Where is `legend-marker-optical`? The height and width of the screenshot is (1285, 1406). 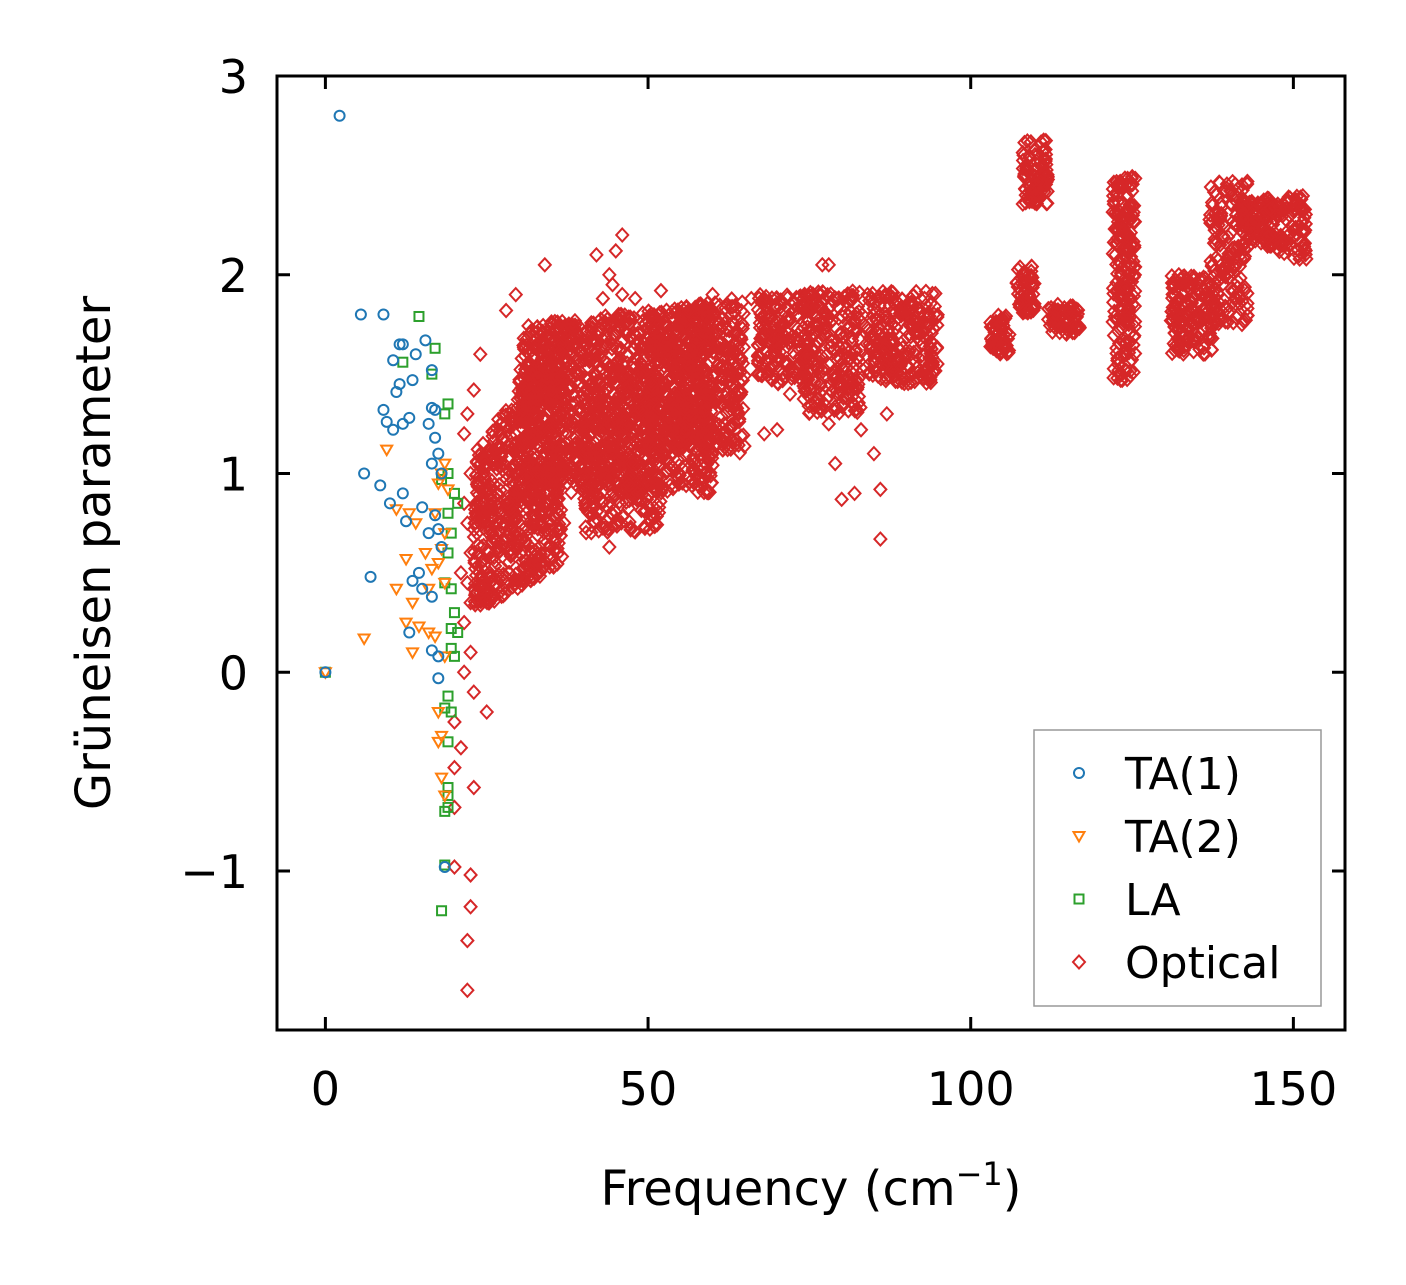 legend-marker-optical is located at coordinates (1079, 962).